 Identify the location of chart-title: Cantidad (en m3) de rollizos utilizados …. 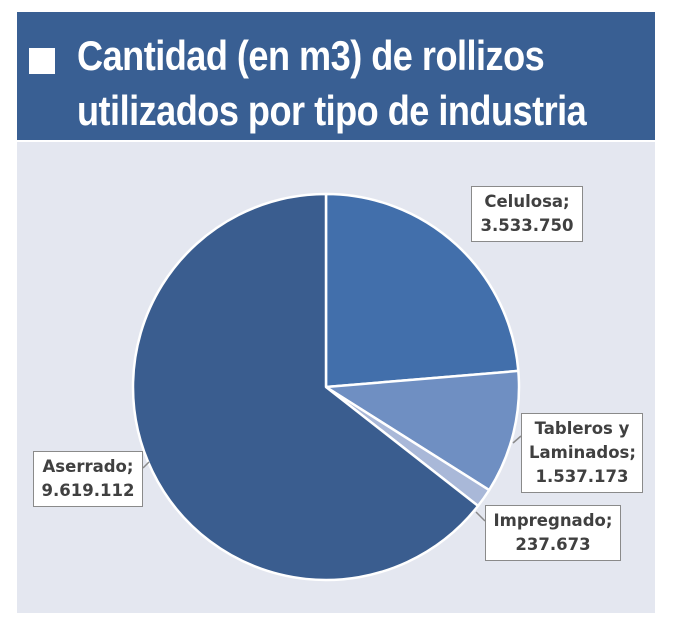
(332, 83).